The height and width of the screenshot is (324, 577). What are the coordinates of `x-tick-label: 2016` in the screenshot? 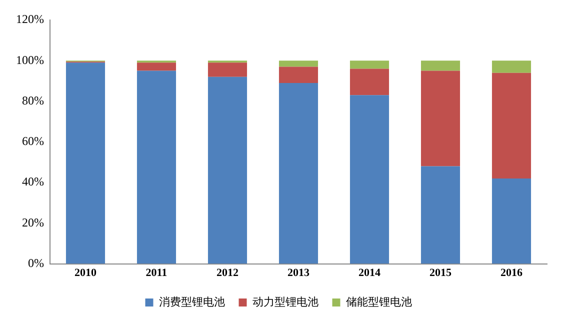 It's located at (511, 273).